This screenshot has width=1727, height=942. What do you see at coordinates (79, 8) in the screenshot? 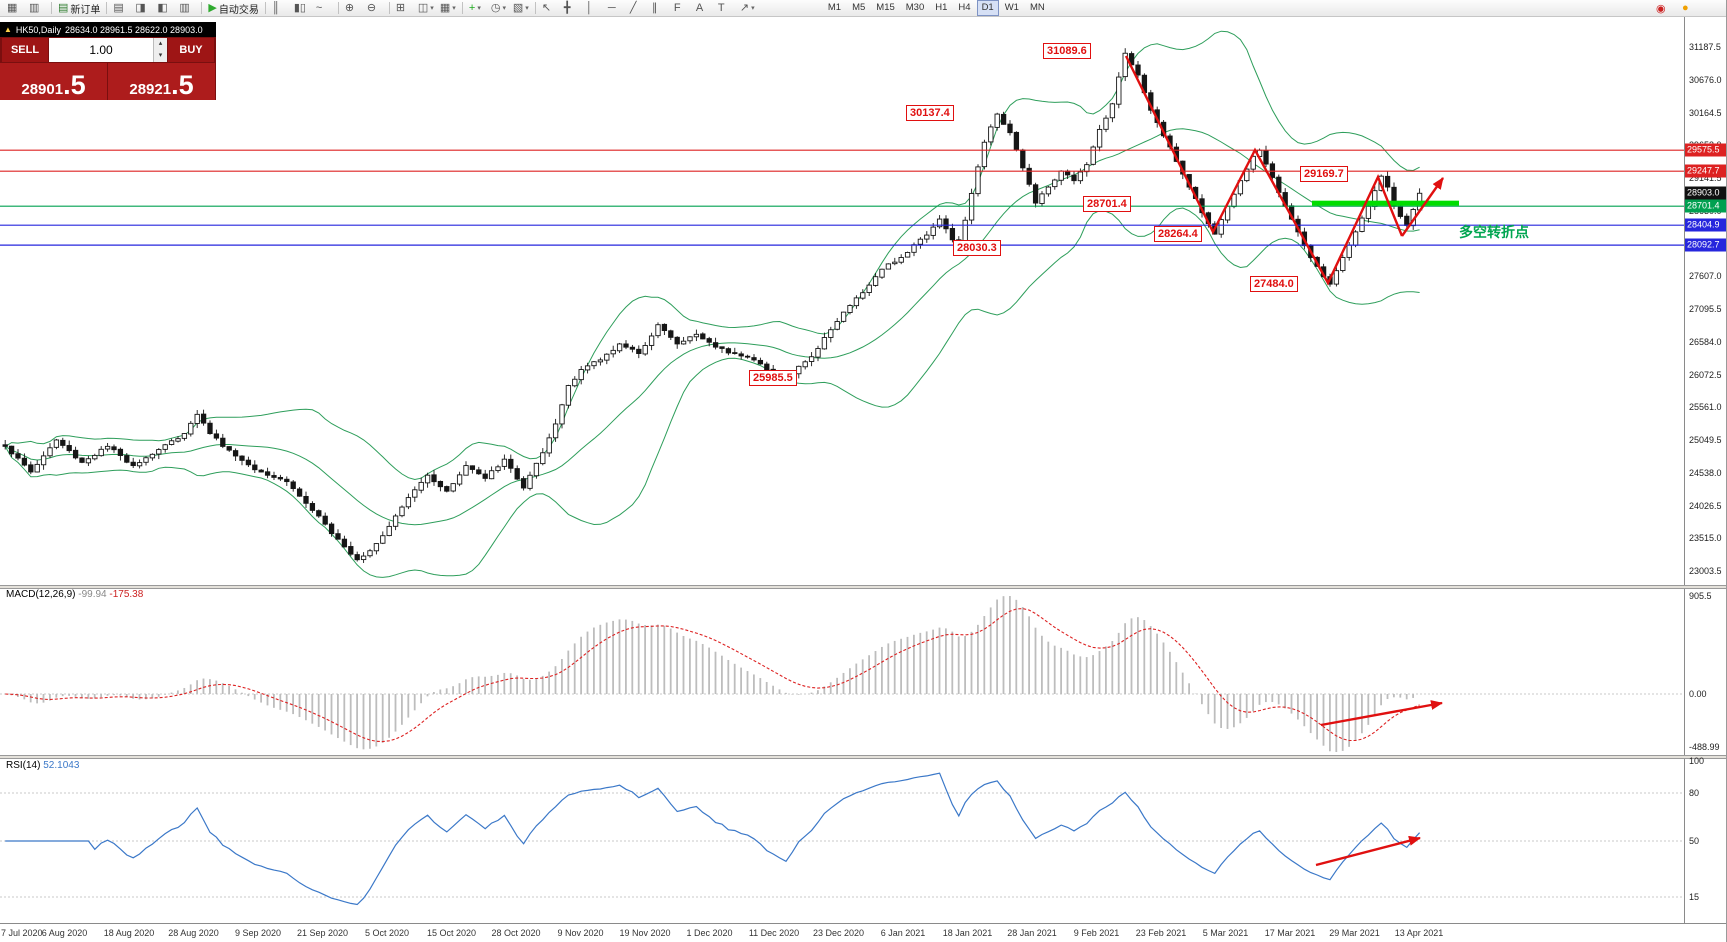
I see `new-order-button: ▤ 新订单` at bounding box center [79, 8].